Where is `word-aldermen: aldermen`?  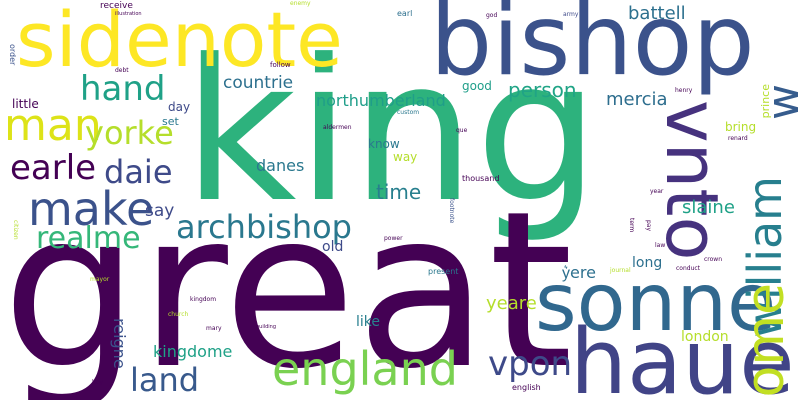
word-aldermen: aldermen is located at coordinates (337, 127).